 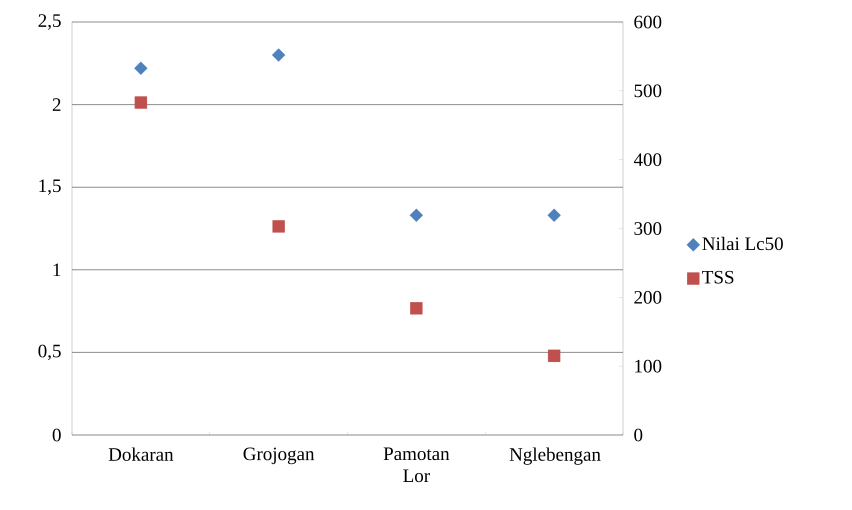 What do you see at coordinates (555, 456) in the screenshot?
I see `x-tick-label: Nglebengan` at bounding box center [555, 456].